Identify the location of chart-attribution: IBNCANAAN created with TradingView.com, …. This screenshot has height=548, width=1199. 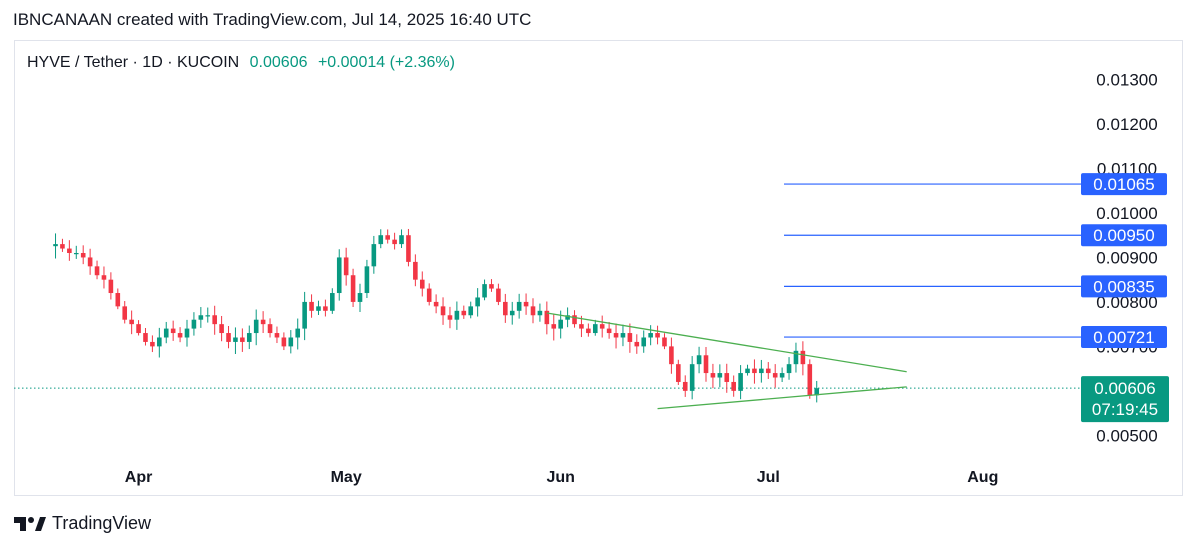
(272, 19).